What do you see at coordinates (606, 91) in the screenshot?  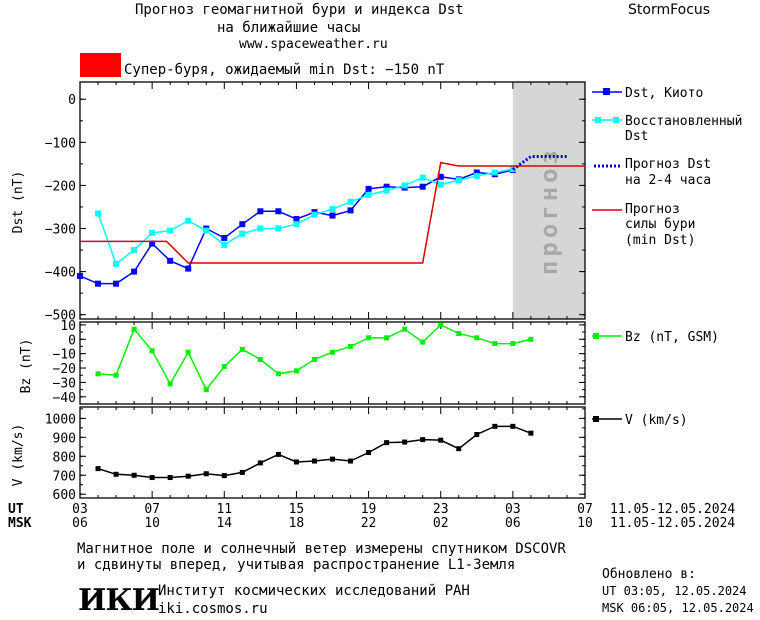 I see `legend-dst-kyoto-marker` at bounding box center [606, 91].